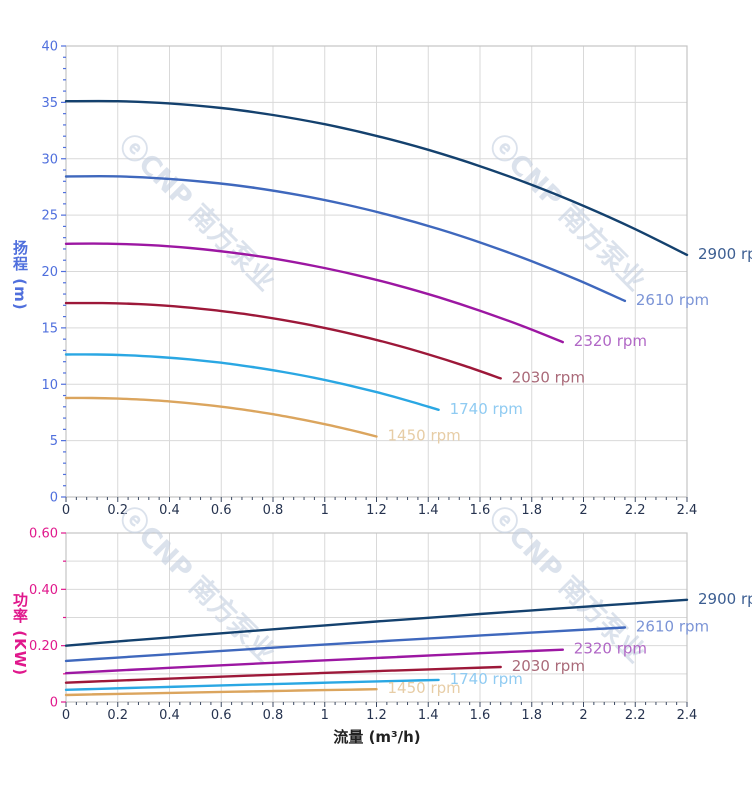  I want to click on power-y-axis-title: 功率 (KW), so click(20, 634).